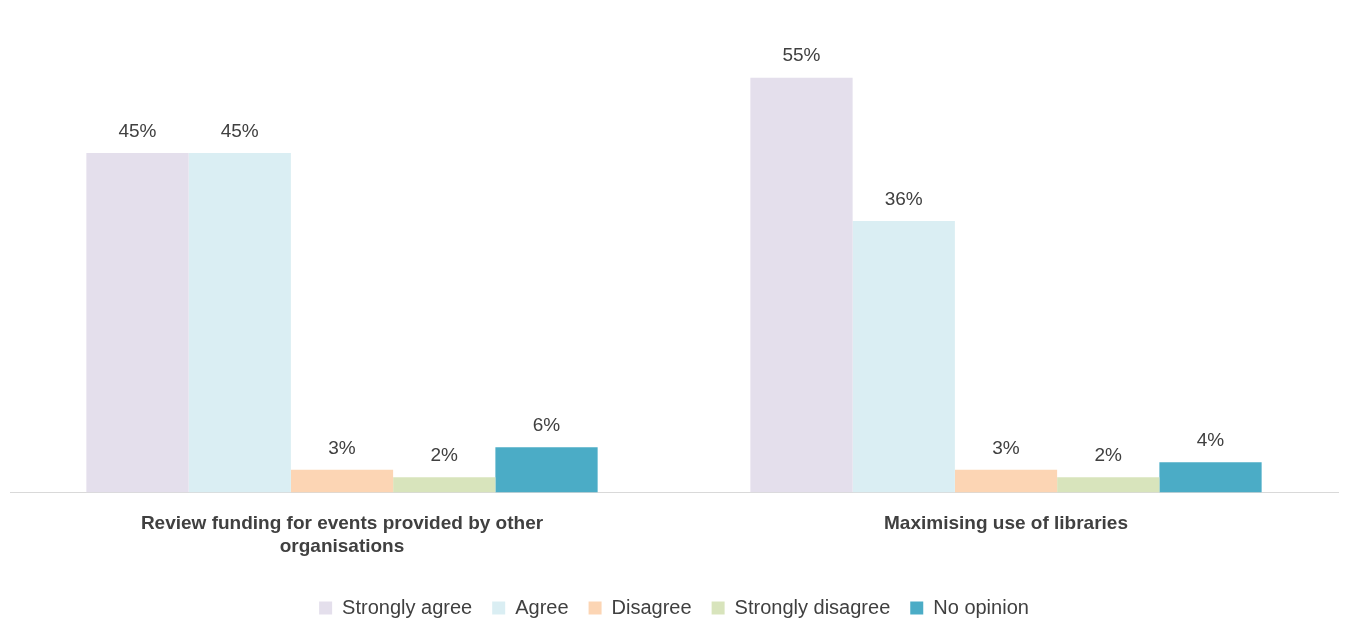  I want to click on legend-label: Strongly disagree, so click(812, 606).